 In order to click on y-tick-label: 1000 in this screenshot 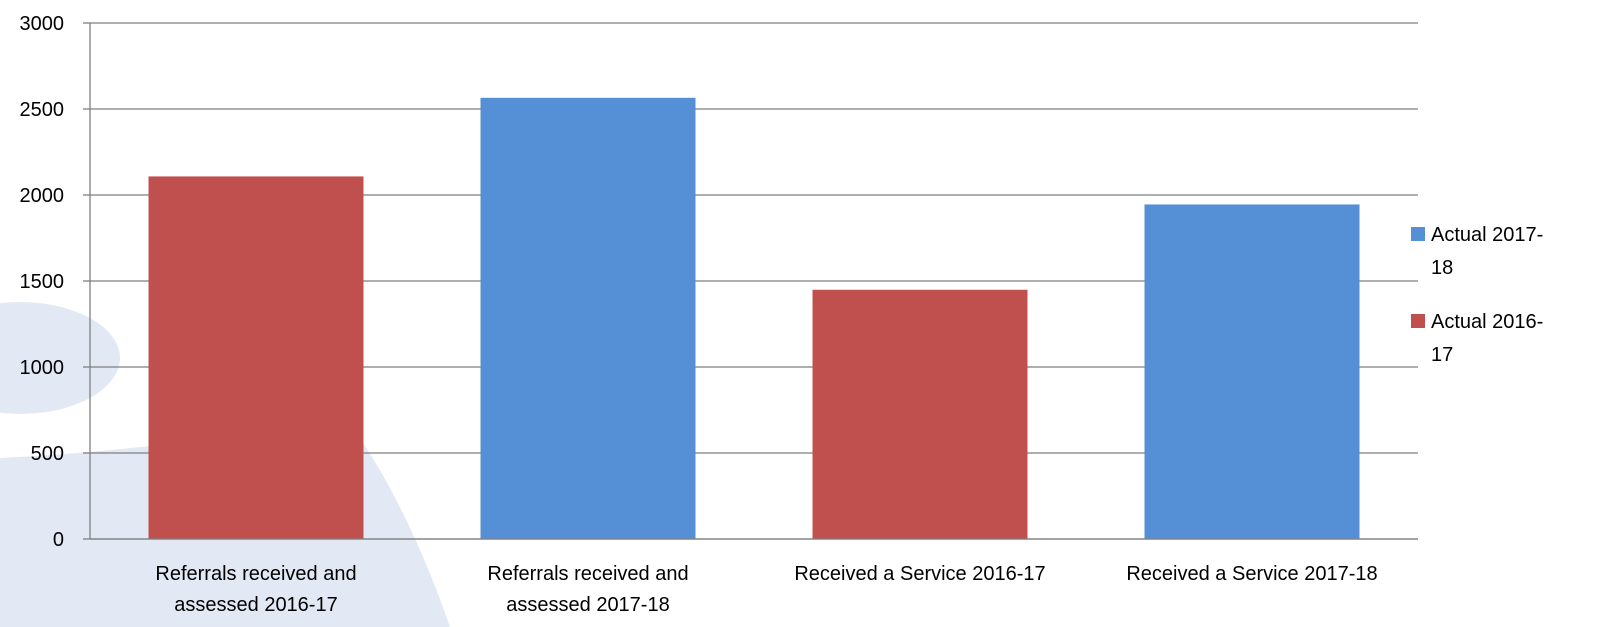, I will do `click(42, 368)`.